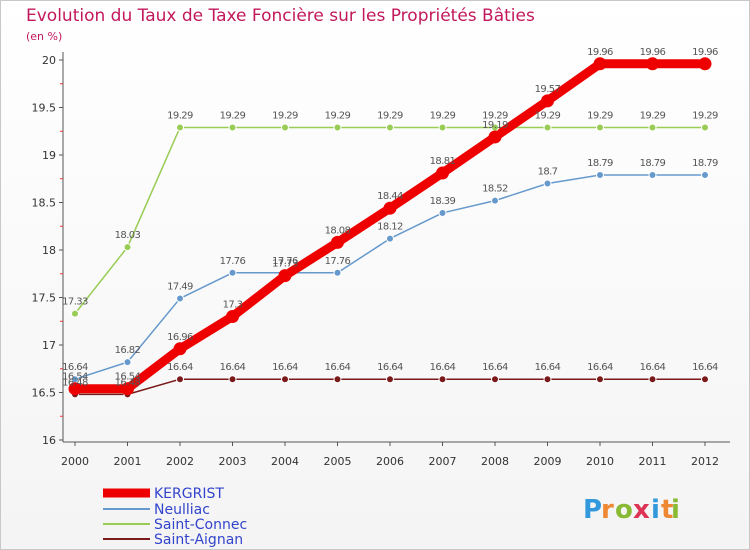 Image resolution: width=750 pixels, height=550 pixels. I want to click on data-label-neulliac: 18.39, so click(443, 201).